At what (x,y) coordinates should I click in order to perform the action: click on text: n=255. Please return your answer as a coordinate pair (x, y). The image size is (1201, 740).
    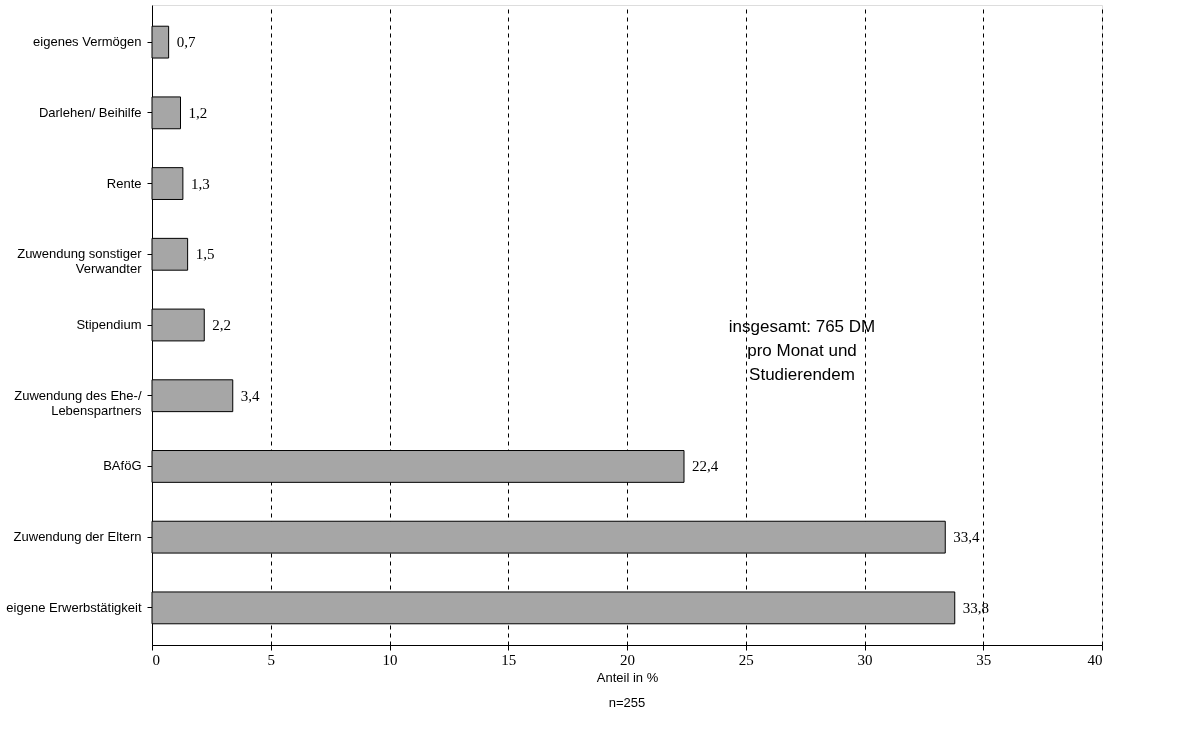
    Looking at the image, I should click on (627, 702).